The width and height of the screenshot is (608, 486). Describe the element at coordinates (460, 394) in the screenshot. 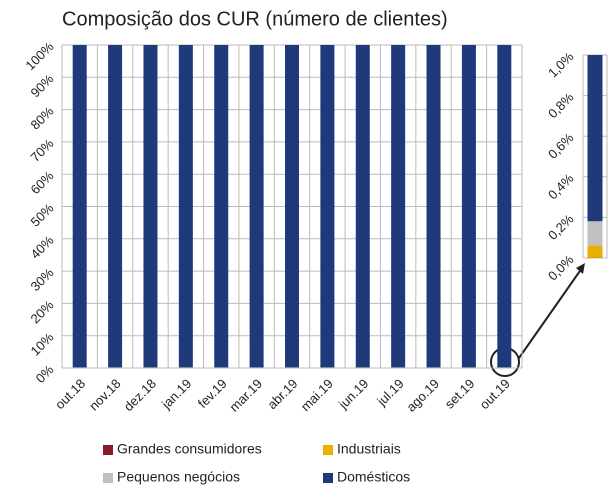

I see `x-tick-label: set.19` at that location.